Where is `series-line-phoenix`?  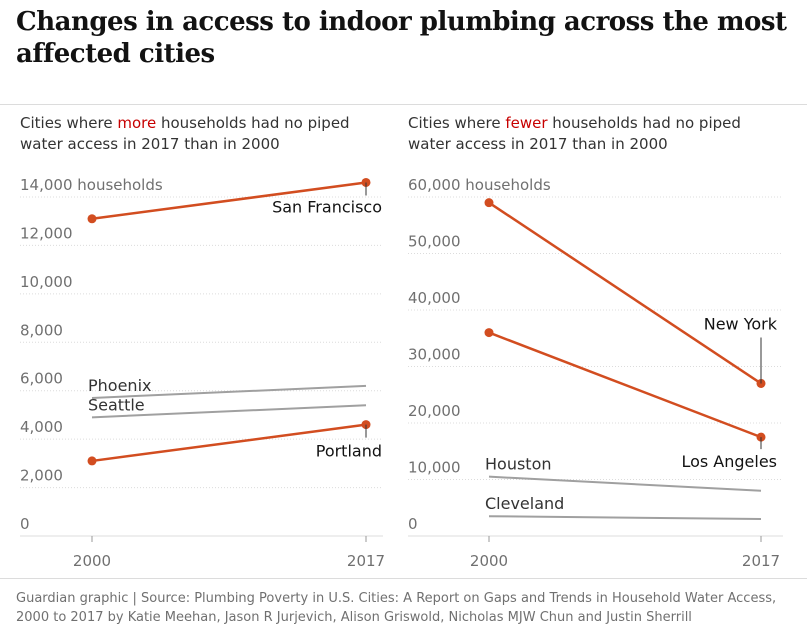 series-line-phoenix is located at coordinates (229, 391).